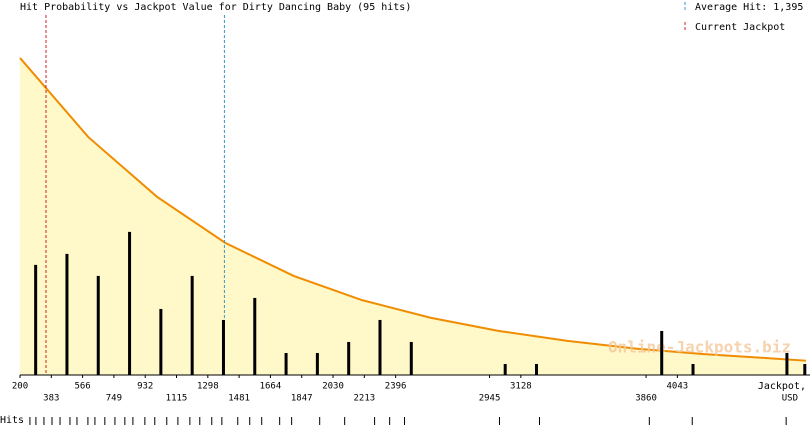 This screenshot has width=810, height=425. Describe the element at coordinates (145, 387) in the screenshot. I see `x-tick-label: 932` at that location.